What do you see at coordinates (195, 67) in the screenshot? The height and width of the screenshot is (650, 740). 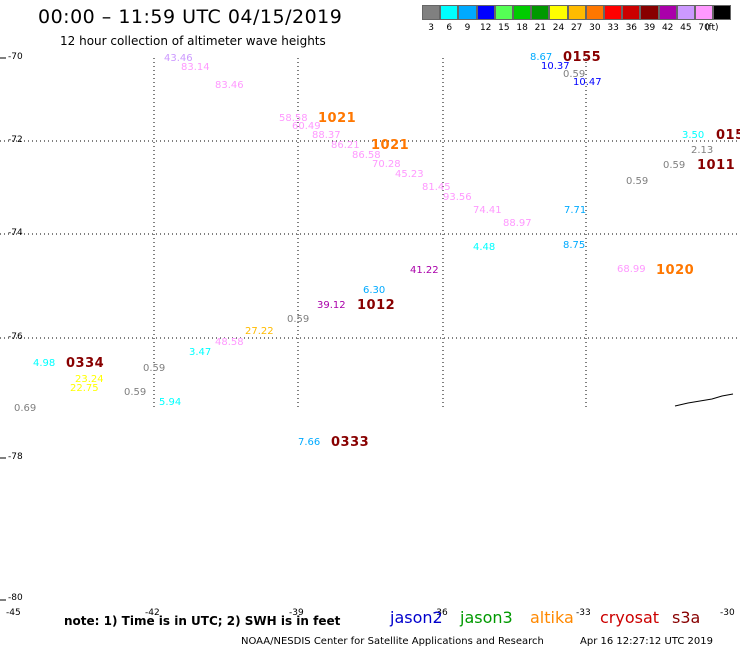 I see `wave-height-label: 83.14` at bounding box center [195, 67].